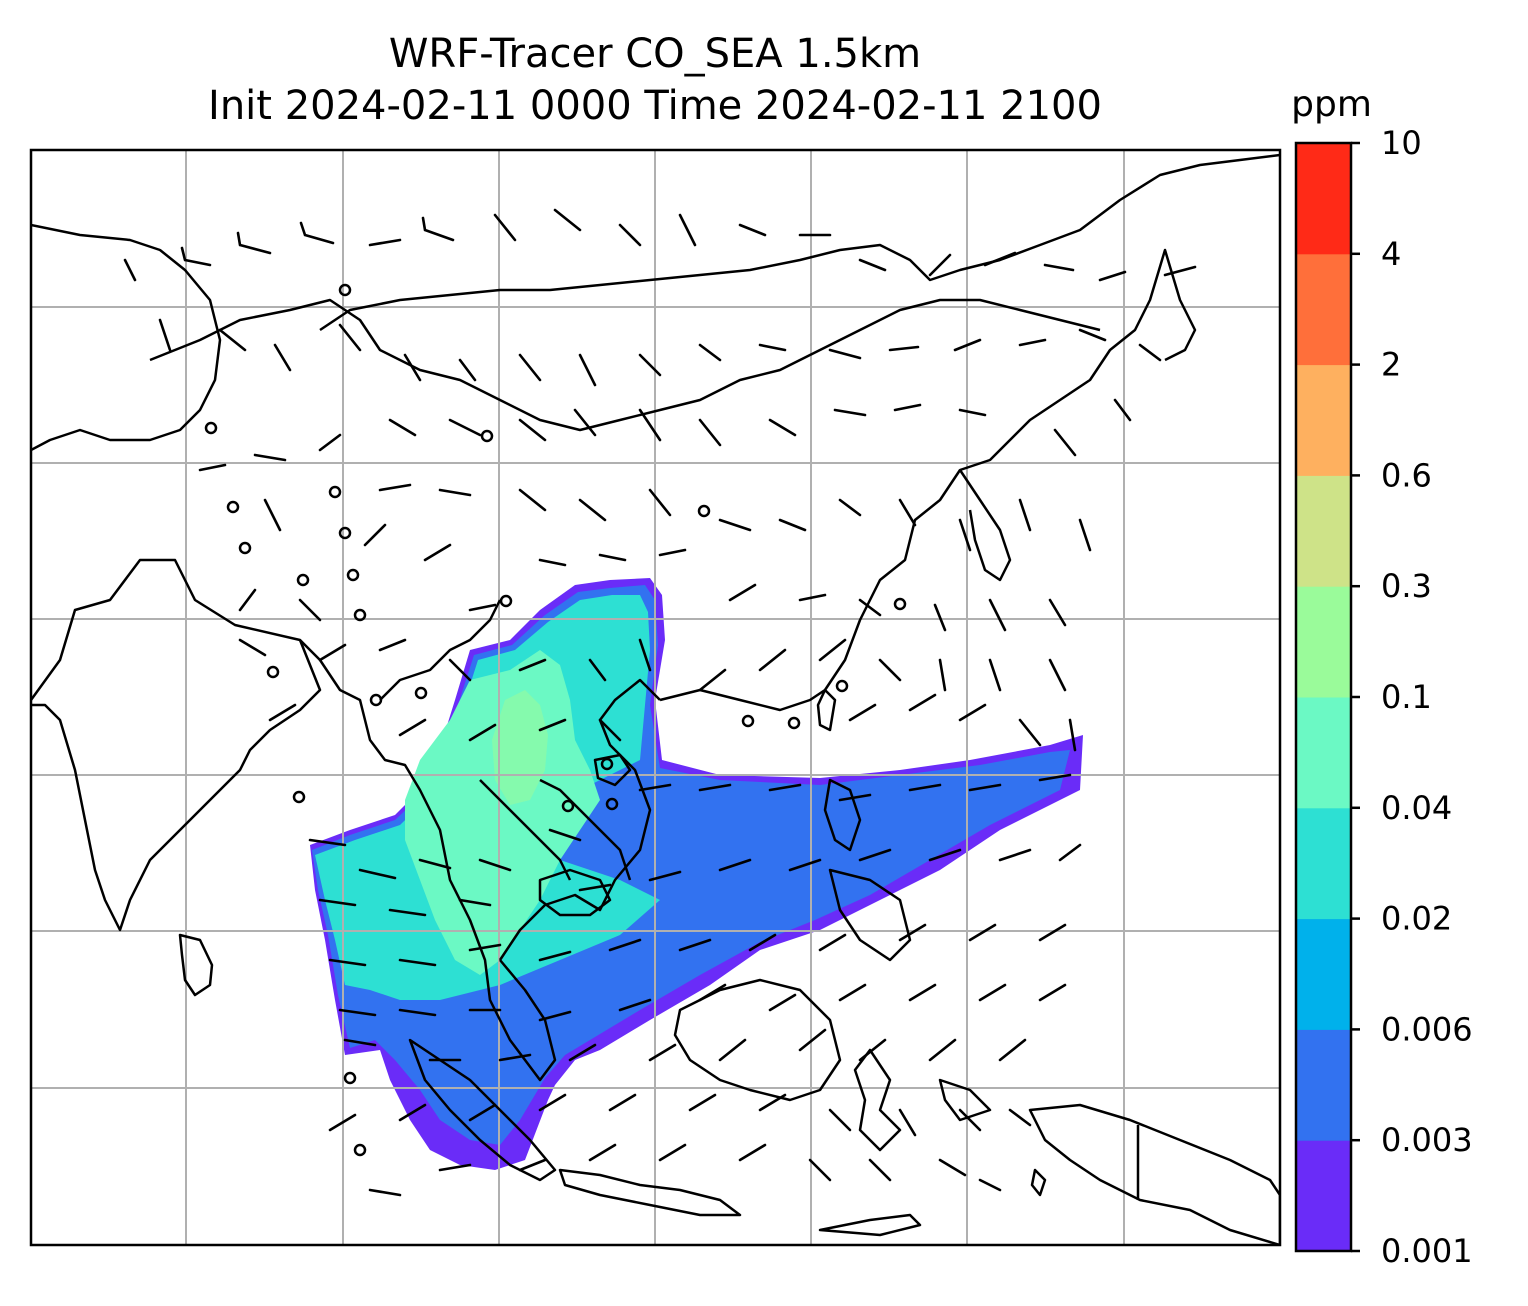 The image size is (1528, 1306). I want to click on colorbar-tick-label: 2, so click(1391, 365).